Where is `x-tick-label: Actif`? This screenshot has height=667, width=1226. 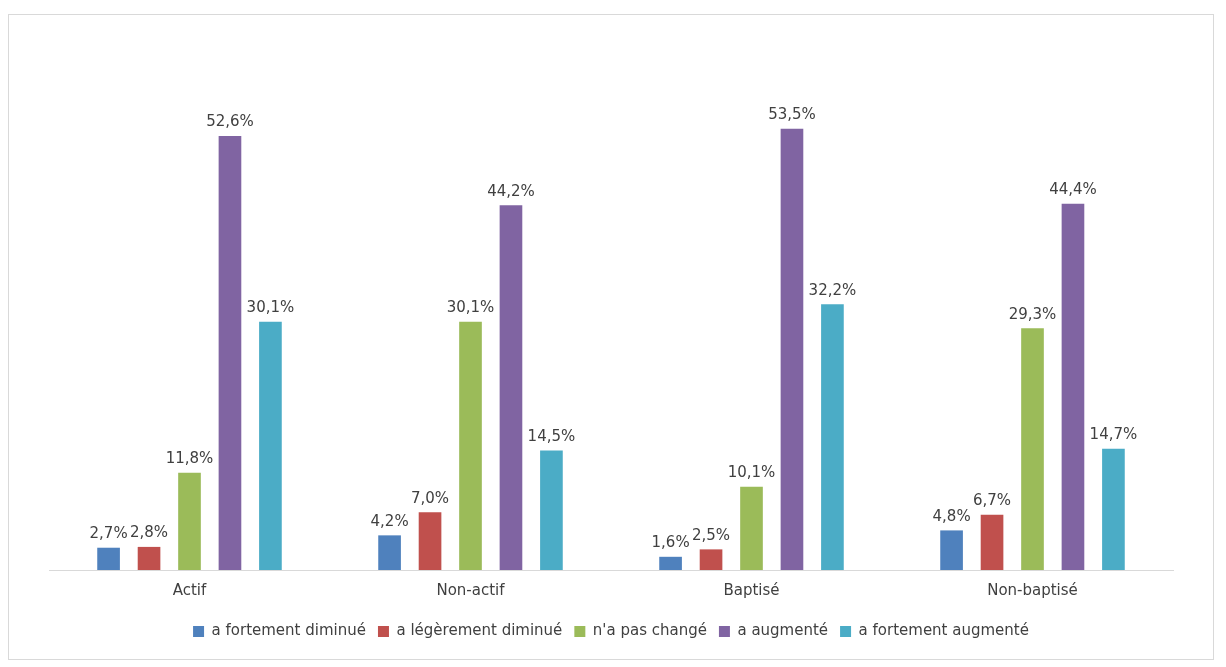
x-tick-label: Actif is located at coordinates (189, 589).